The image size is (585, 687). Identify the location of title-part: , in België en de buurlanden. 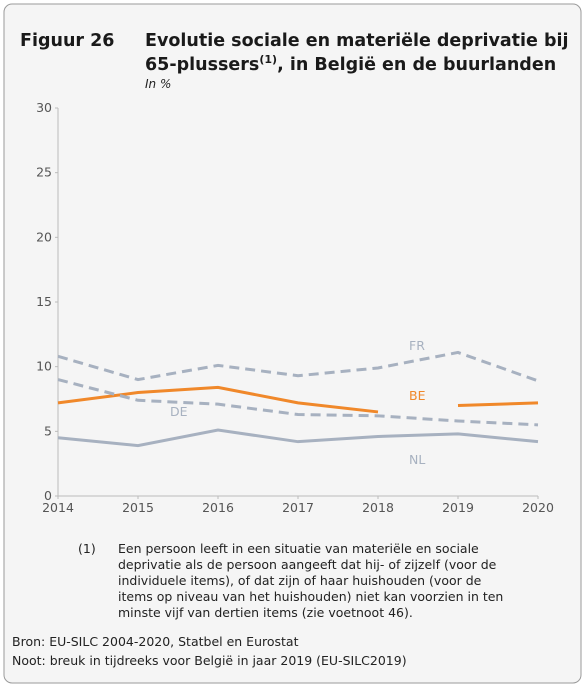
(416, 65).